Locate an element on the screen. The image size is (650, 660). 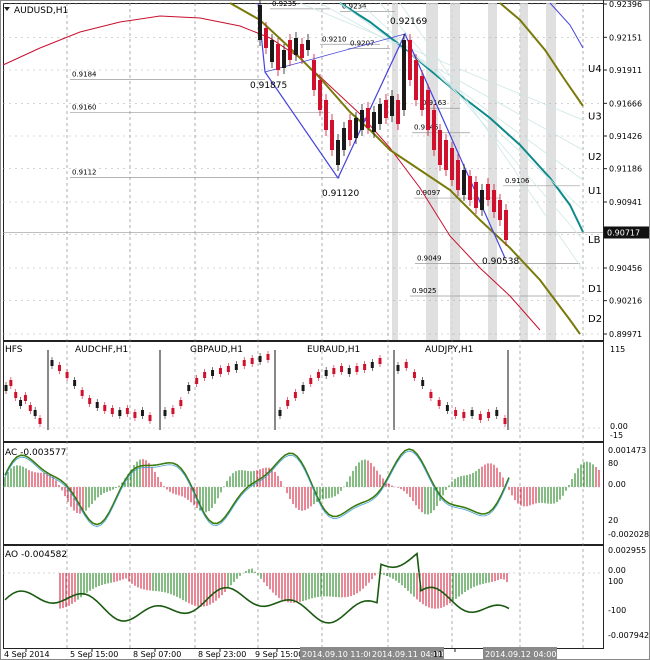
price-axis-label: 0.92151 is located at coordinates (625, 37).